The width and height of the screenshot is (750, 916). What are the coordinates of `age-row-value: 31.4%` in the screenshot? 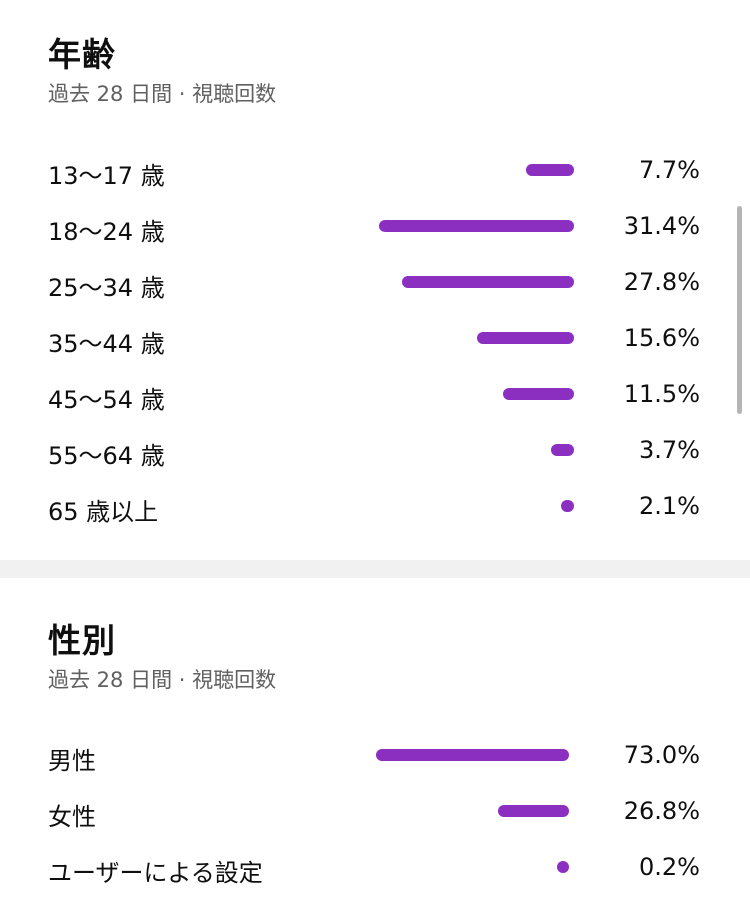 It's located at (661, 226).